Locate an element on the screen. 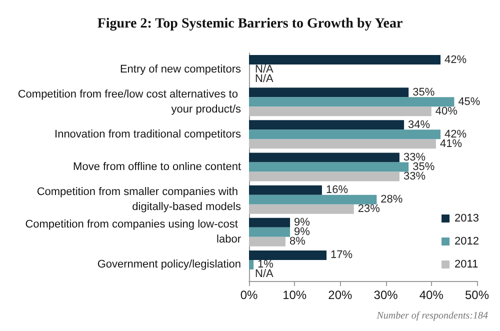 The width and height of the screenshot is (500, 331). data-label: 41% is located at coordinates (451, 144).